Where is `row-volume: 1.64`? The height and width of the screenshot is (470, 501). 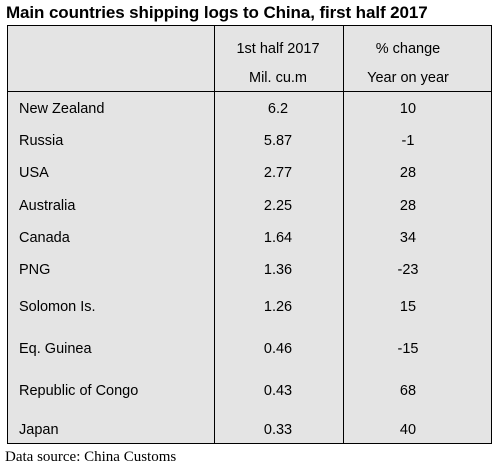 row-volume: 1.64 is located at coordinates (278, 238).